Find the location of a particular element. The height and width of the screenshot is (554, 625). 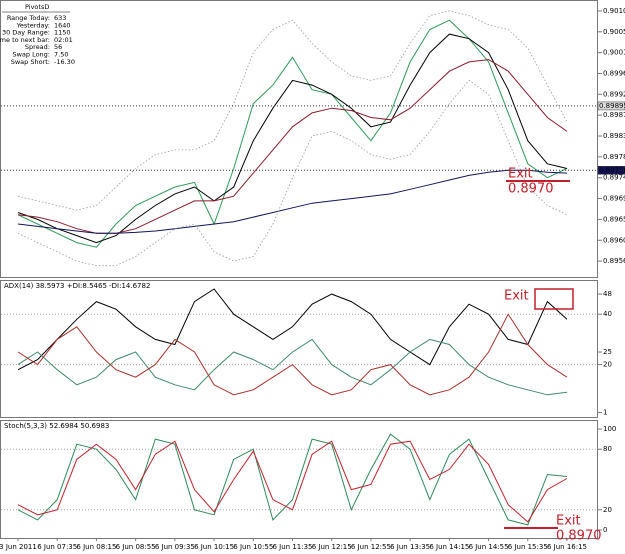

info-label: Spread: is located at coordinates (37, 47).